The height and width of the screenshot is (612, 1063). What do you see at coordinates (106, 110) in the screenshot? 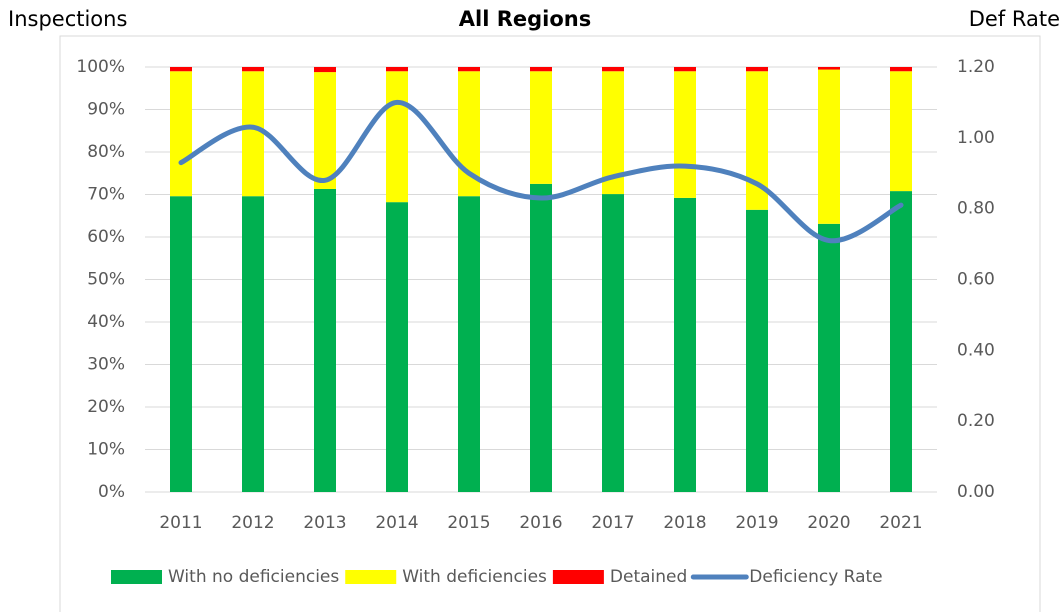
I see `y-tick-label: 90%` at bounding box center [106, 110].